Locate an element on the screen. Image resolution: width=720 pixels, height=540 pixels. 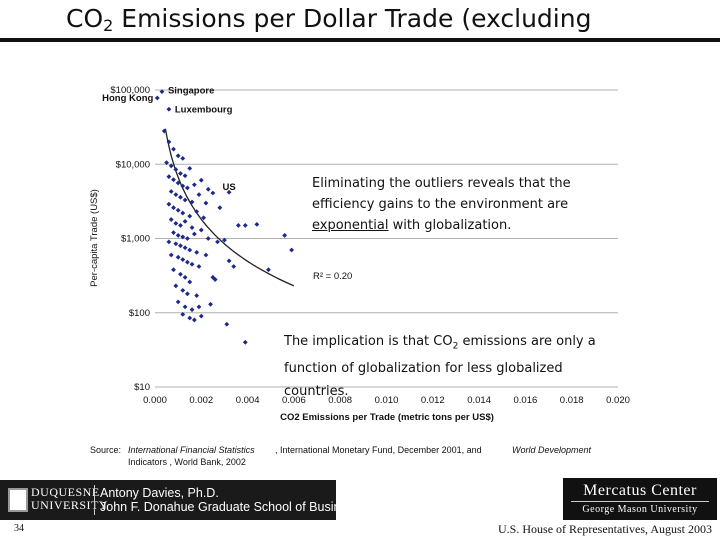
crest-icon is located at coordinates (18, 500).